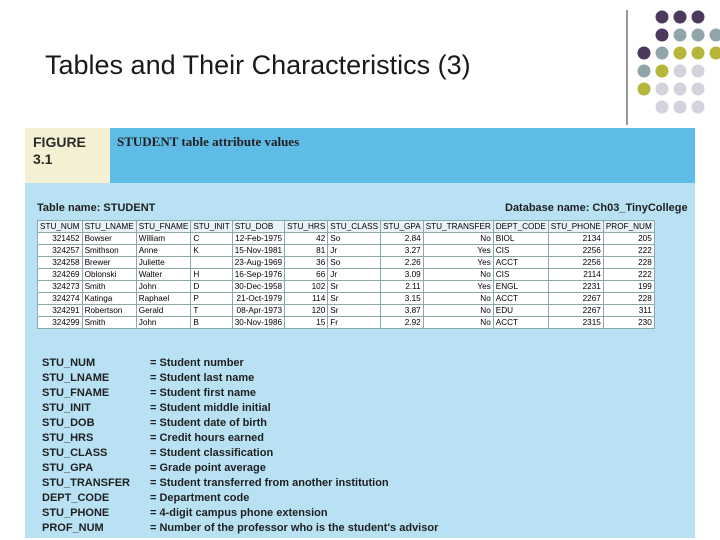  I want to click on table-cell: Smith, so click(109, 286).